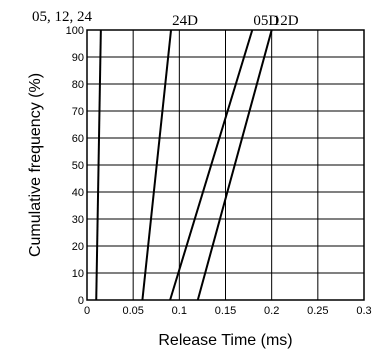 The width and height of the screenshot is (379, 354). I want to click on x-tick-label: 0.15, so click(225, 311).